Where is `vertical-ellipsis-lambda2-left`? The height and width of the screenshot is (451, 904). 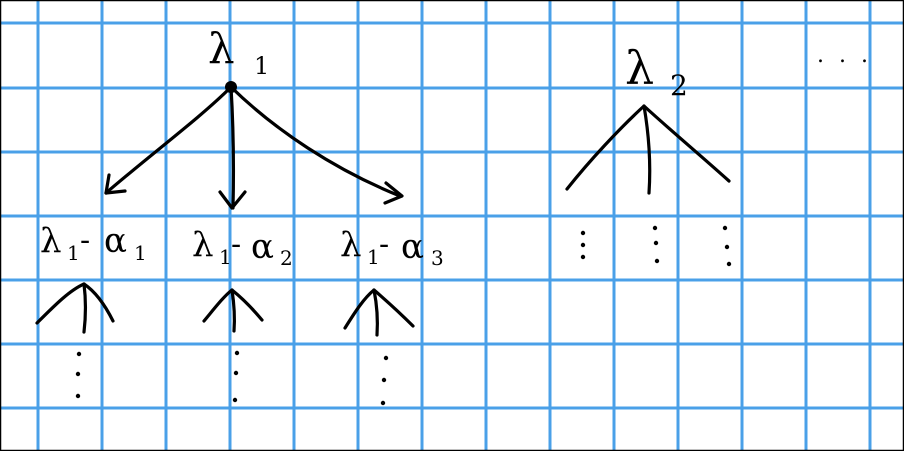 vertical-ellipsis-lambda2-left is located at coordinates (583, 245).